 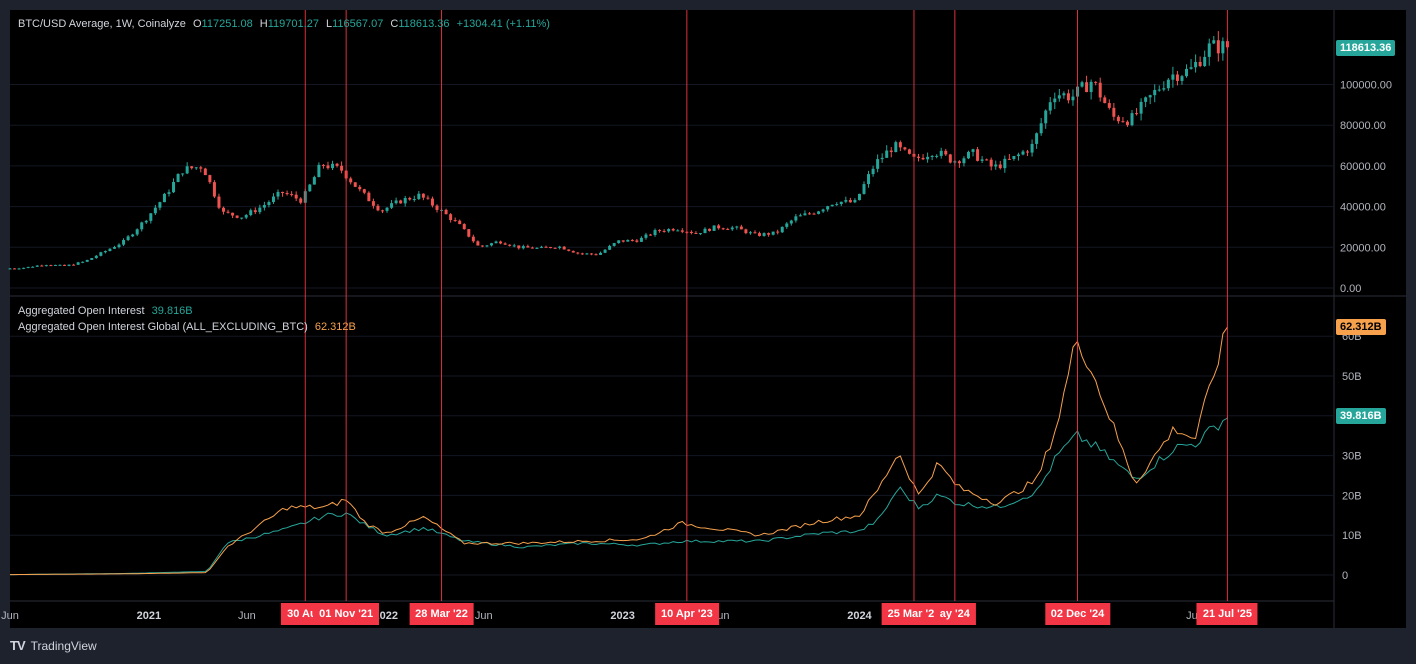 I want to click on symbol-title: BTC/USD Average, 1W, Coinalyze, so click(x=102, y=24).